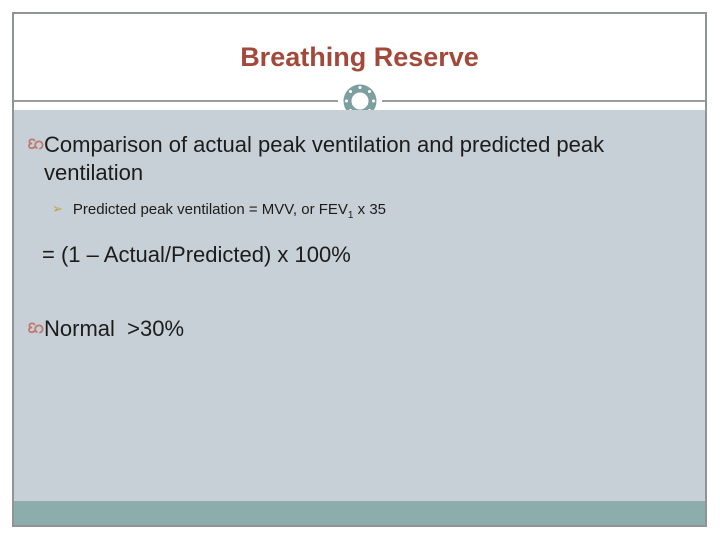 This screenshot has width=720, height=540. I want to click on bullet-item-normal: Normal >30%, so click(358, 329).